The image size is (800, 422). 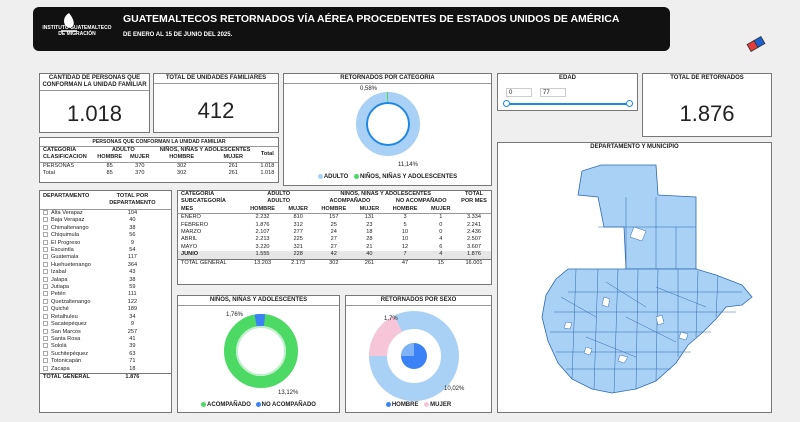 What do you see at coordinates (105, 324) in the screenshot?
I see `dept-table-row: Sacatepéquez 9` at bounding box center [105, 324].